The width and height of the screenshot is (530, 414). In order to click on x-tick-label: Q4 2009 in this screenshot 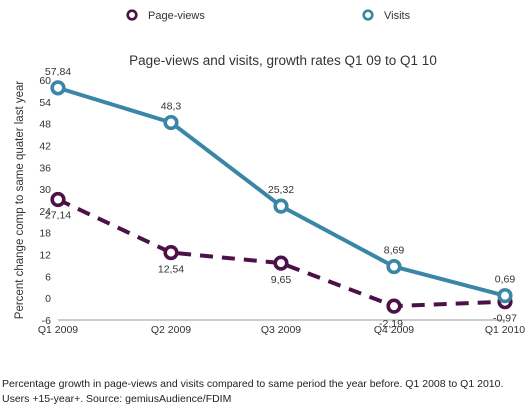, I will do `click(394, 330)`.